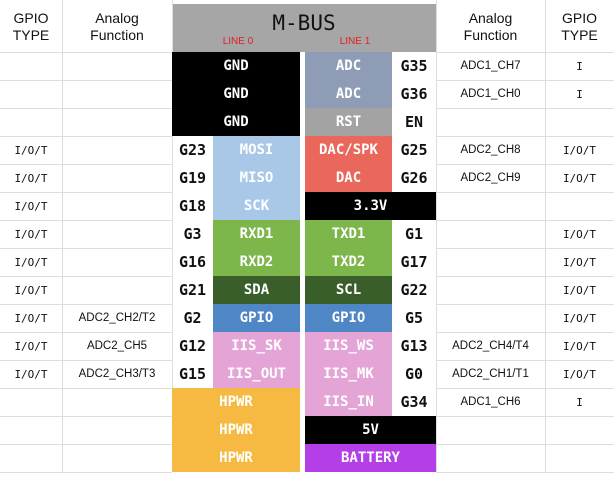  Describe the element at coordinates (117, 318) in the screenshot. I see `analog-function: ADC2_CH2/T2` at that location.